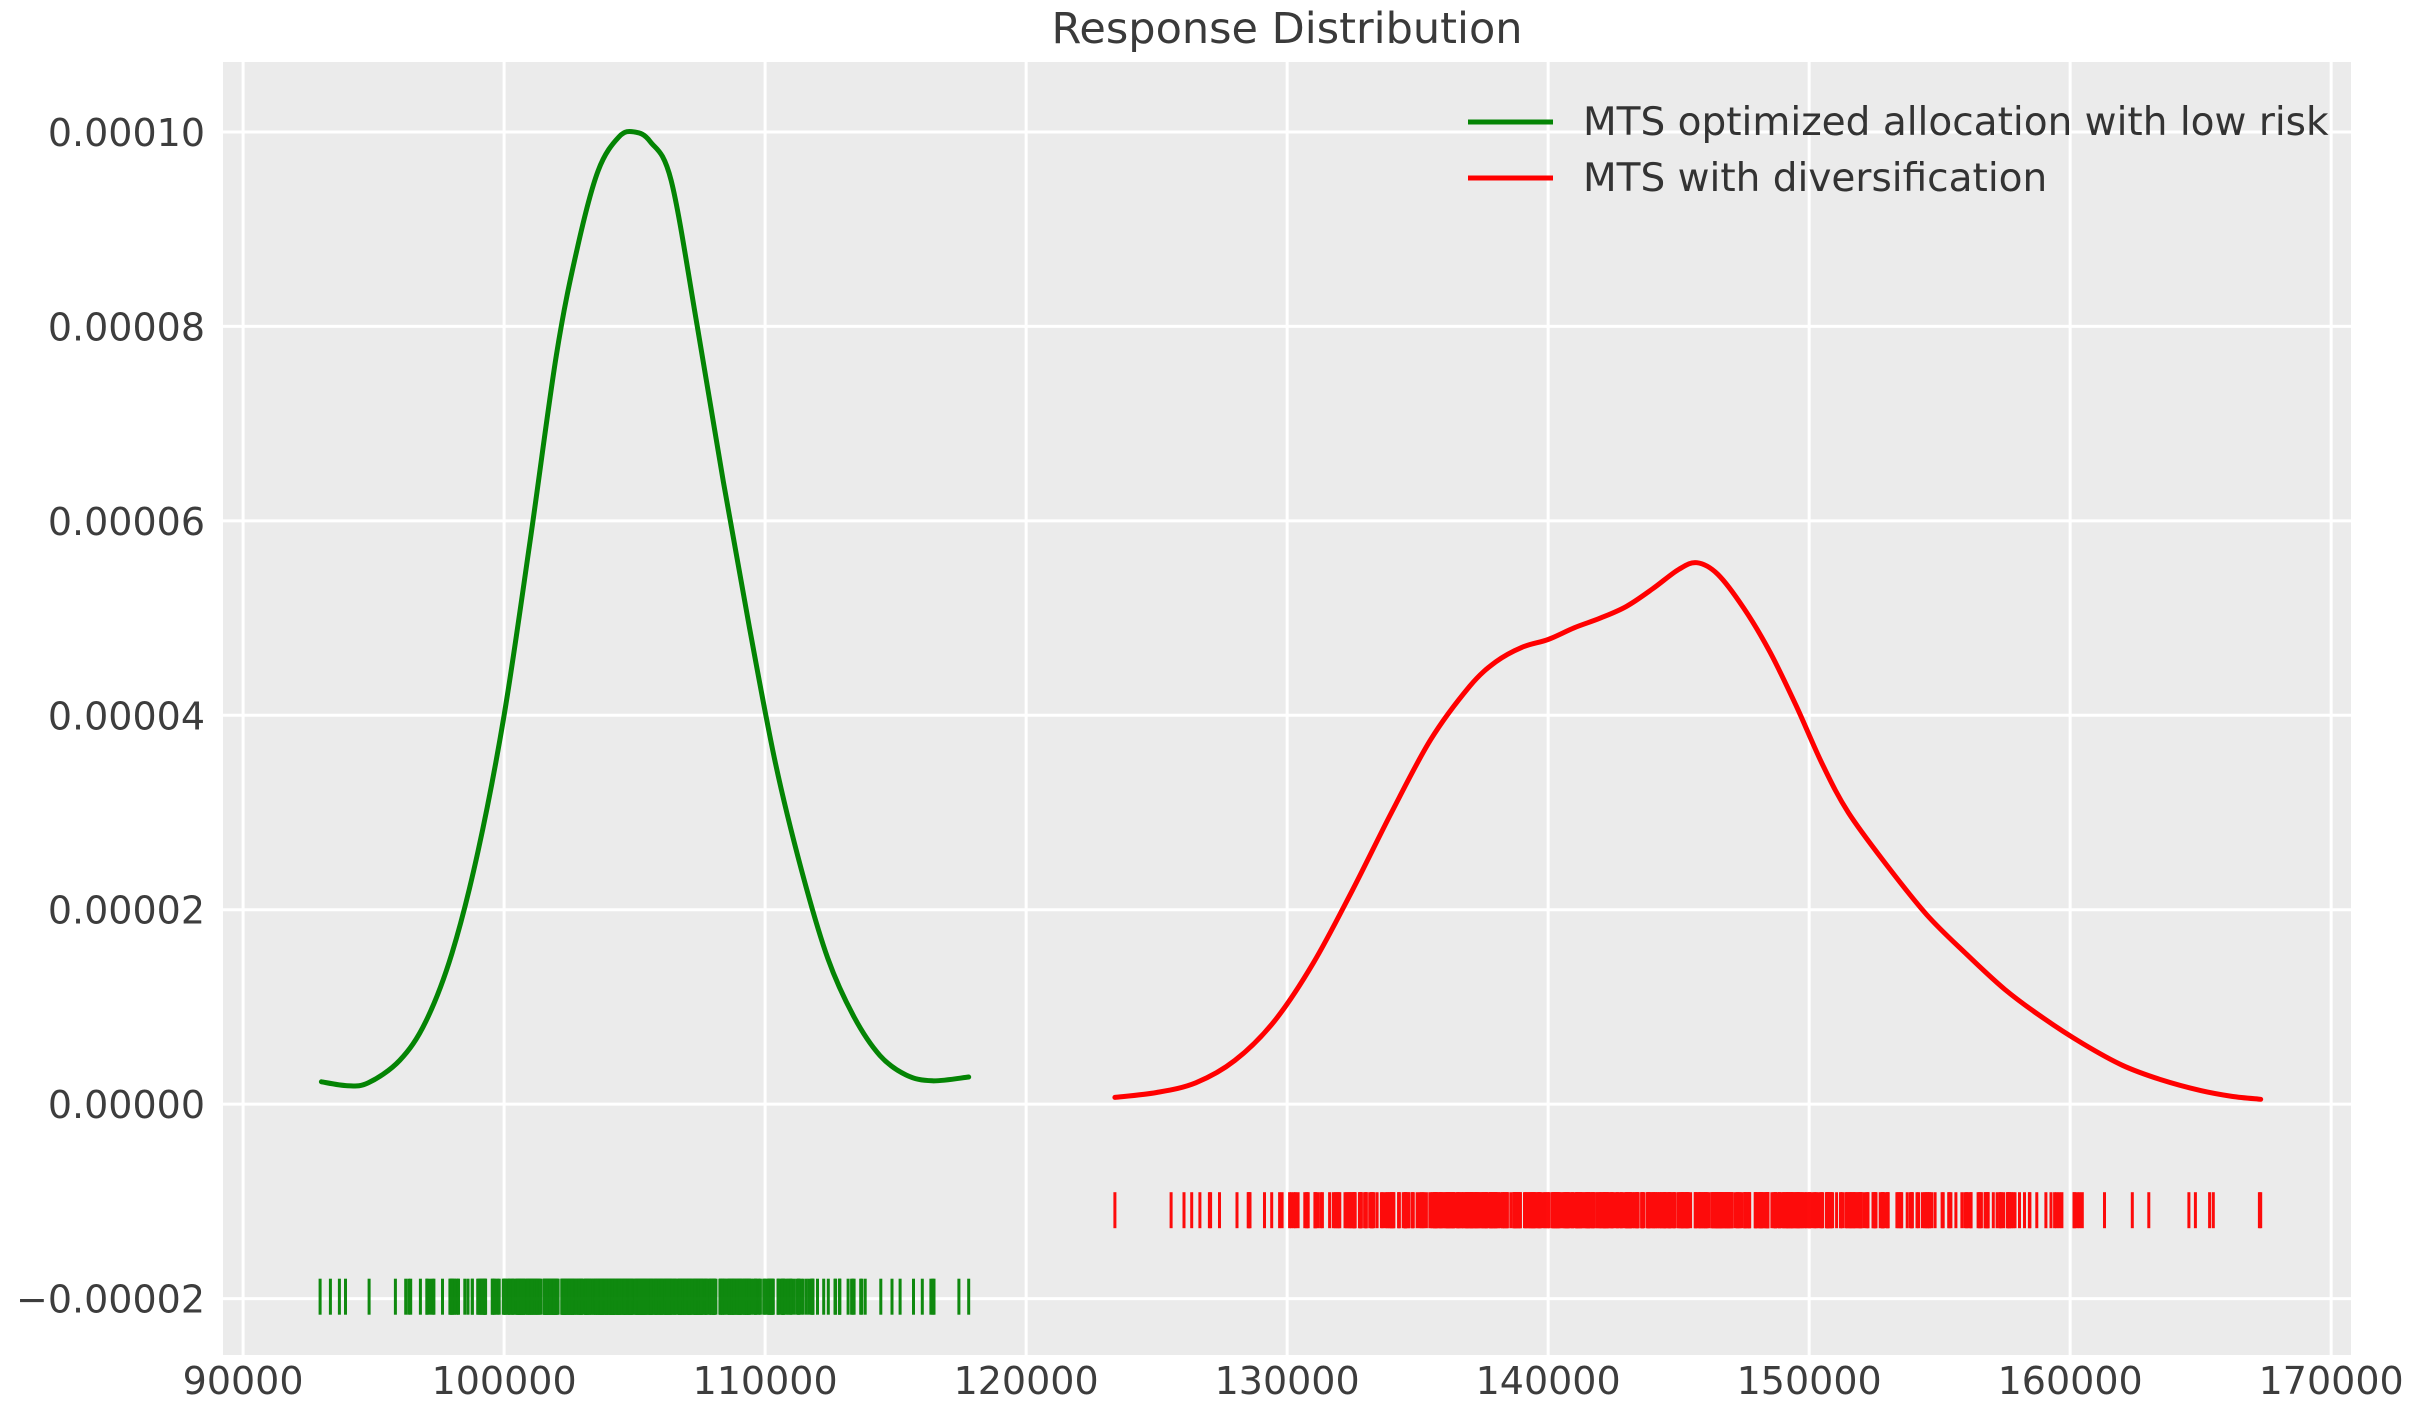 The width and height of the screenshot is (2423, 1423). What do you see at coordinates (1809, 1381) in the screenshot?
I see `x-tick-label-150000: 150000` at bounding box center [1809, 1381].